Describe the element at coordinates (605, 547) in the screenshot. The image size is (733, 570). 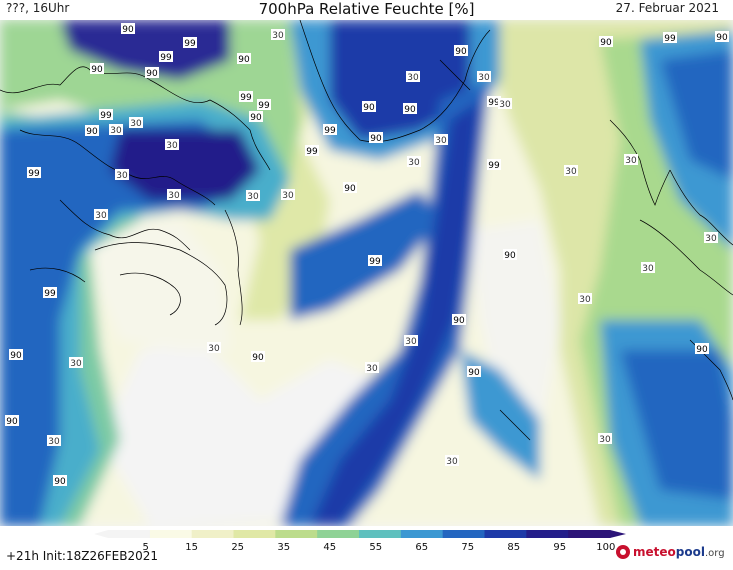
I see `legend-tick-label: 100` at that location.